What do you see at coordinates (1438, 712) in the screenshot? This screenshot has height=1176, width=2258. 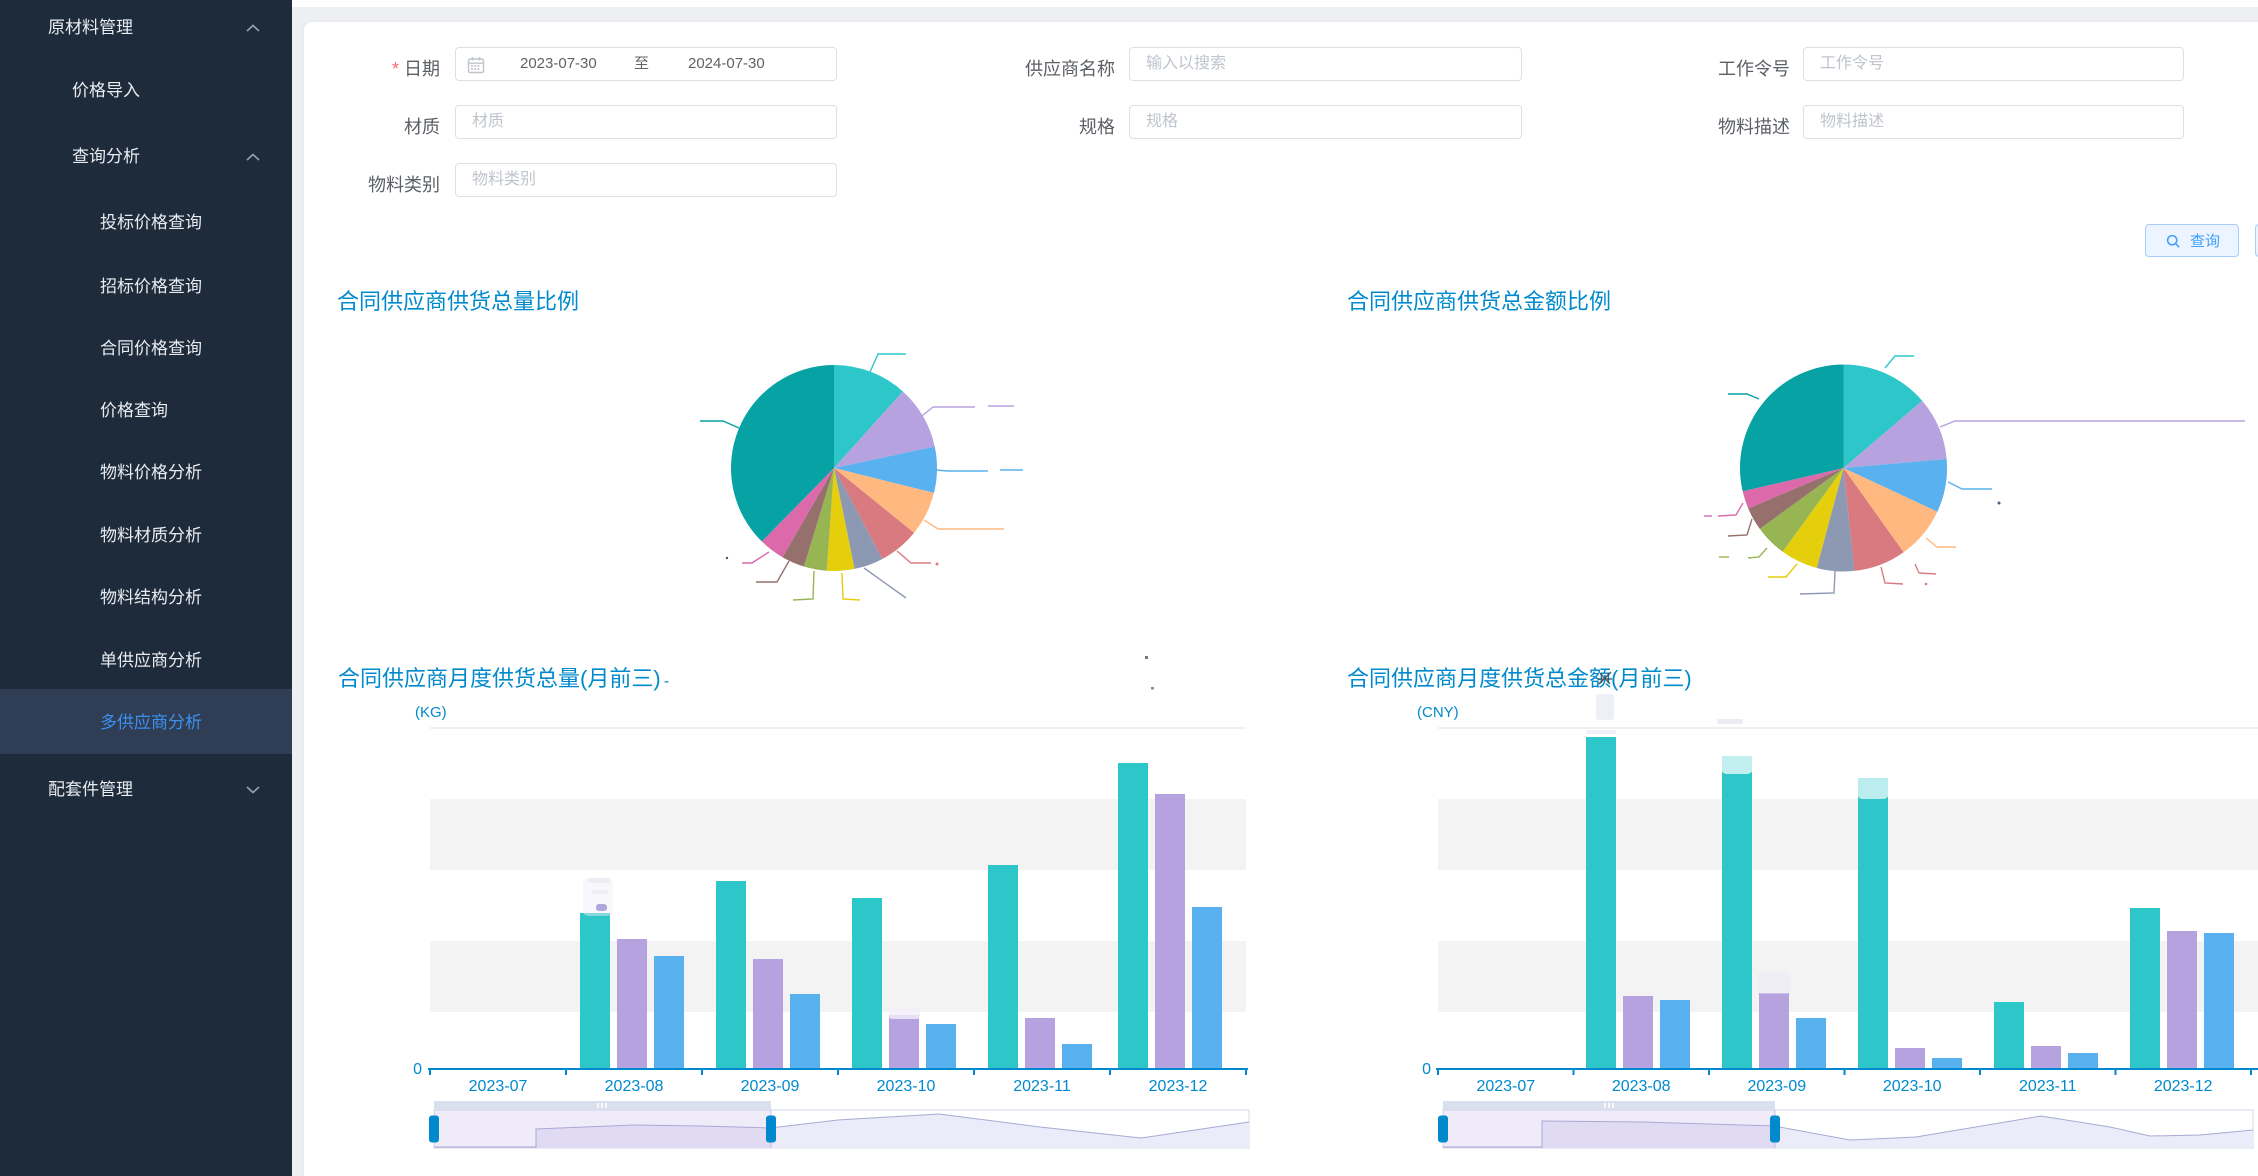 I see `svg-text: (CNY)` at bounding box center [1438, 712].